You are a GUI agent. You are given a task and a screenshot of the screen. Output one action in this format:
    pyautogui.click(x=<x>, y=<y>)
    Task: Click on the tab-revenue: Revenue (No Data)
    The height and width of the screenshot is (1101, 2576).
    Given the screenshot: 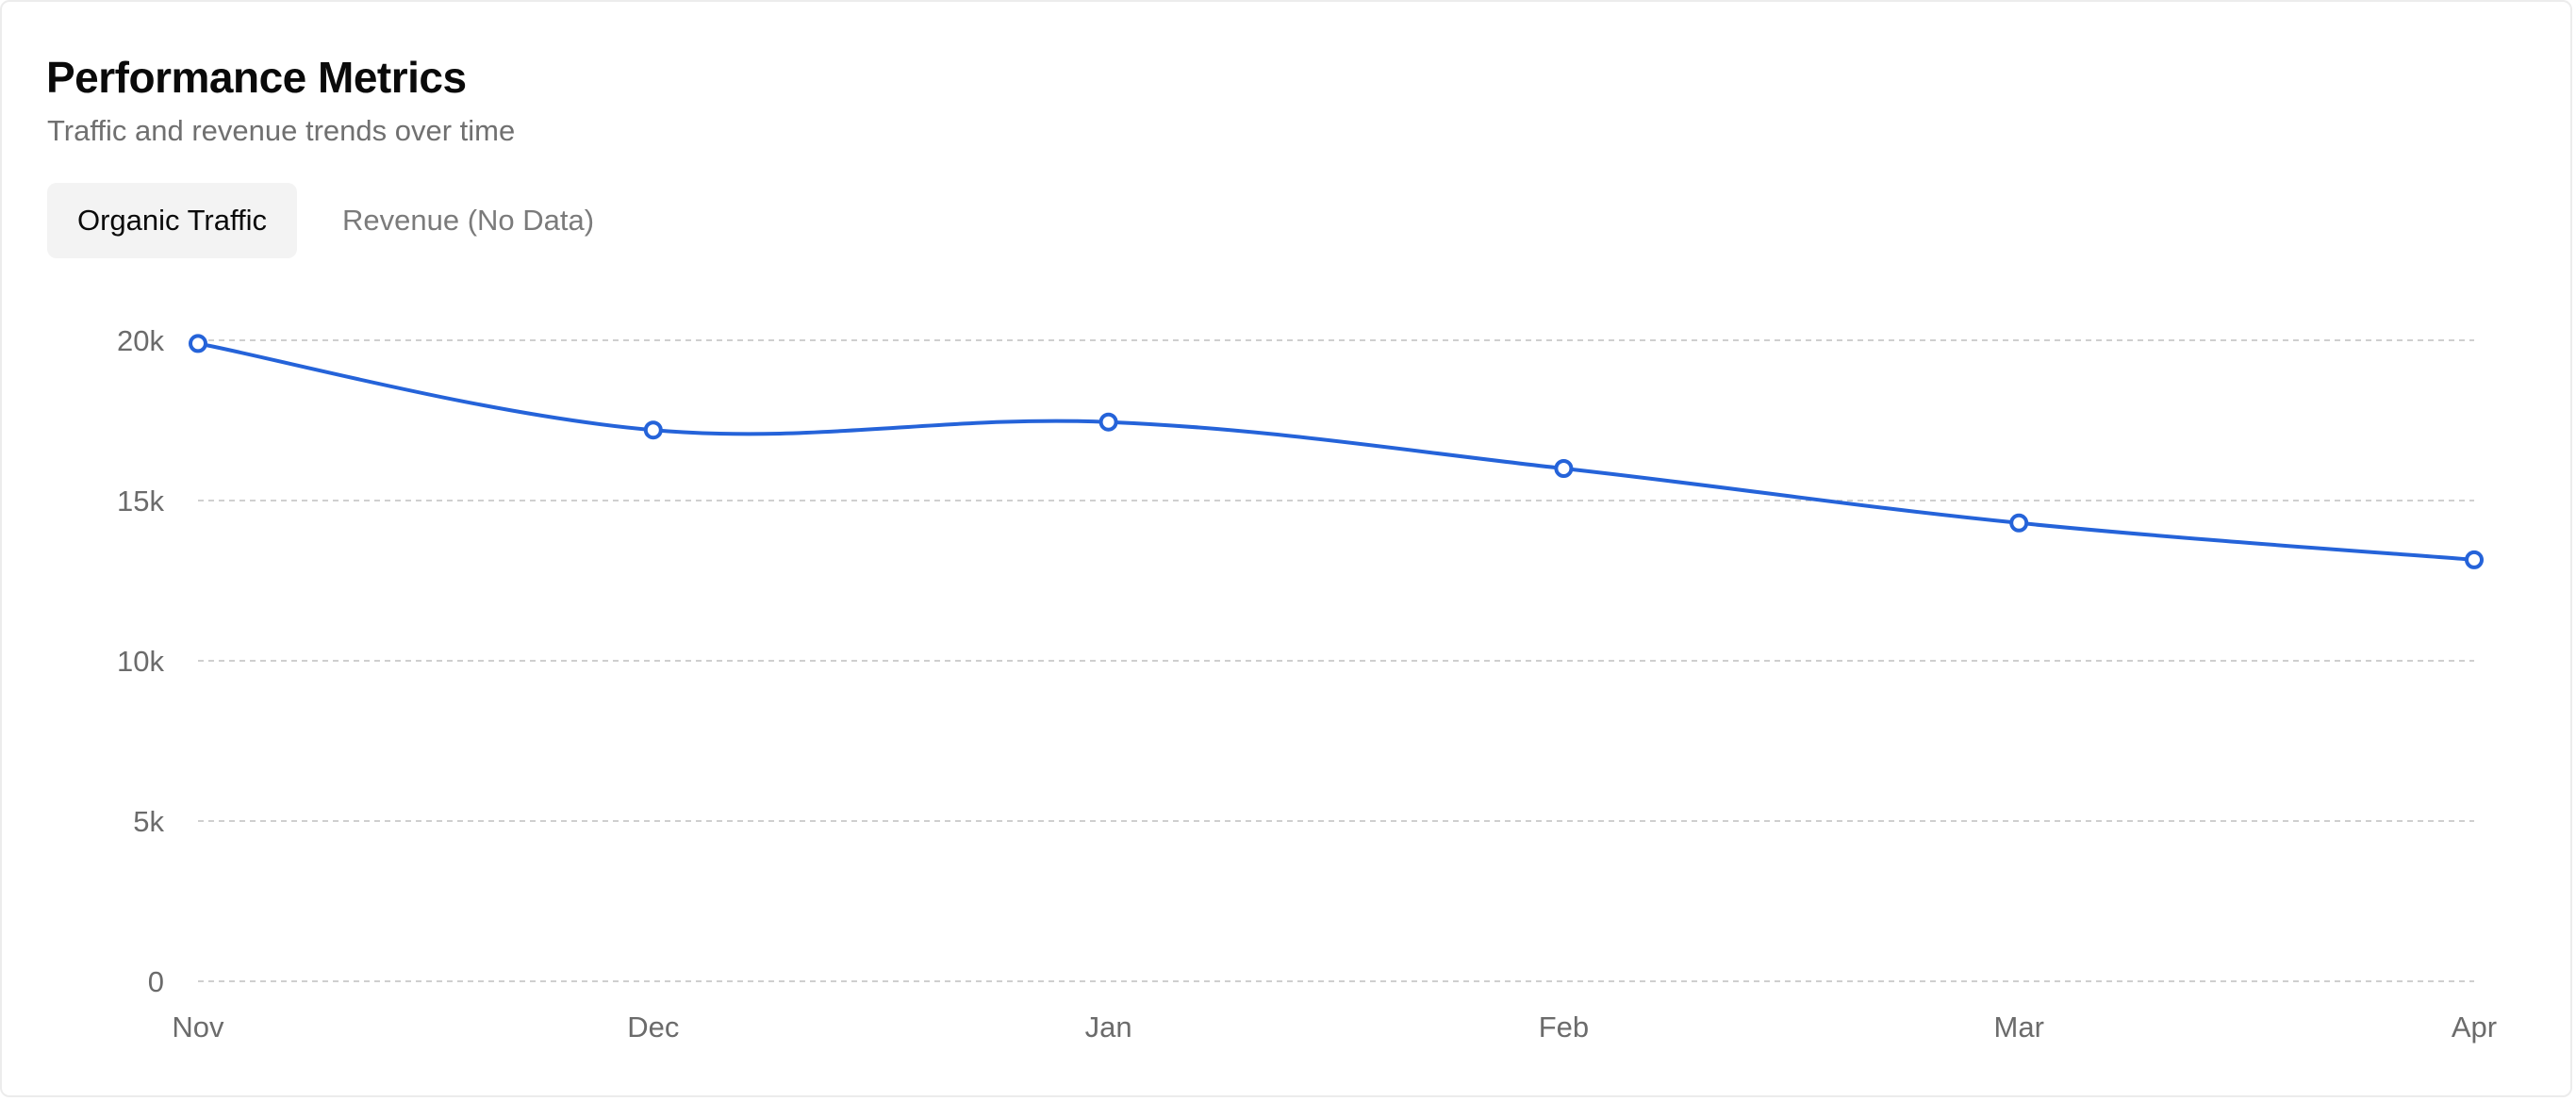 What is the action you would take?
    pyautogui.click(x=468, y=220)
    